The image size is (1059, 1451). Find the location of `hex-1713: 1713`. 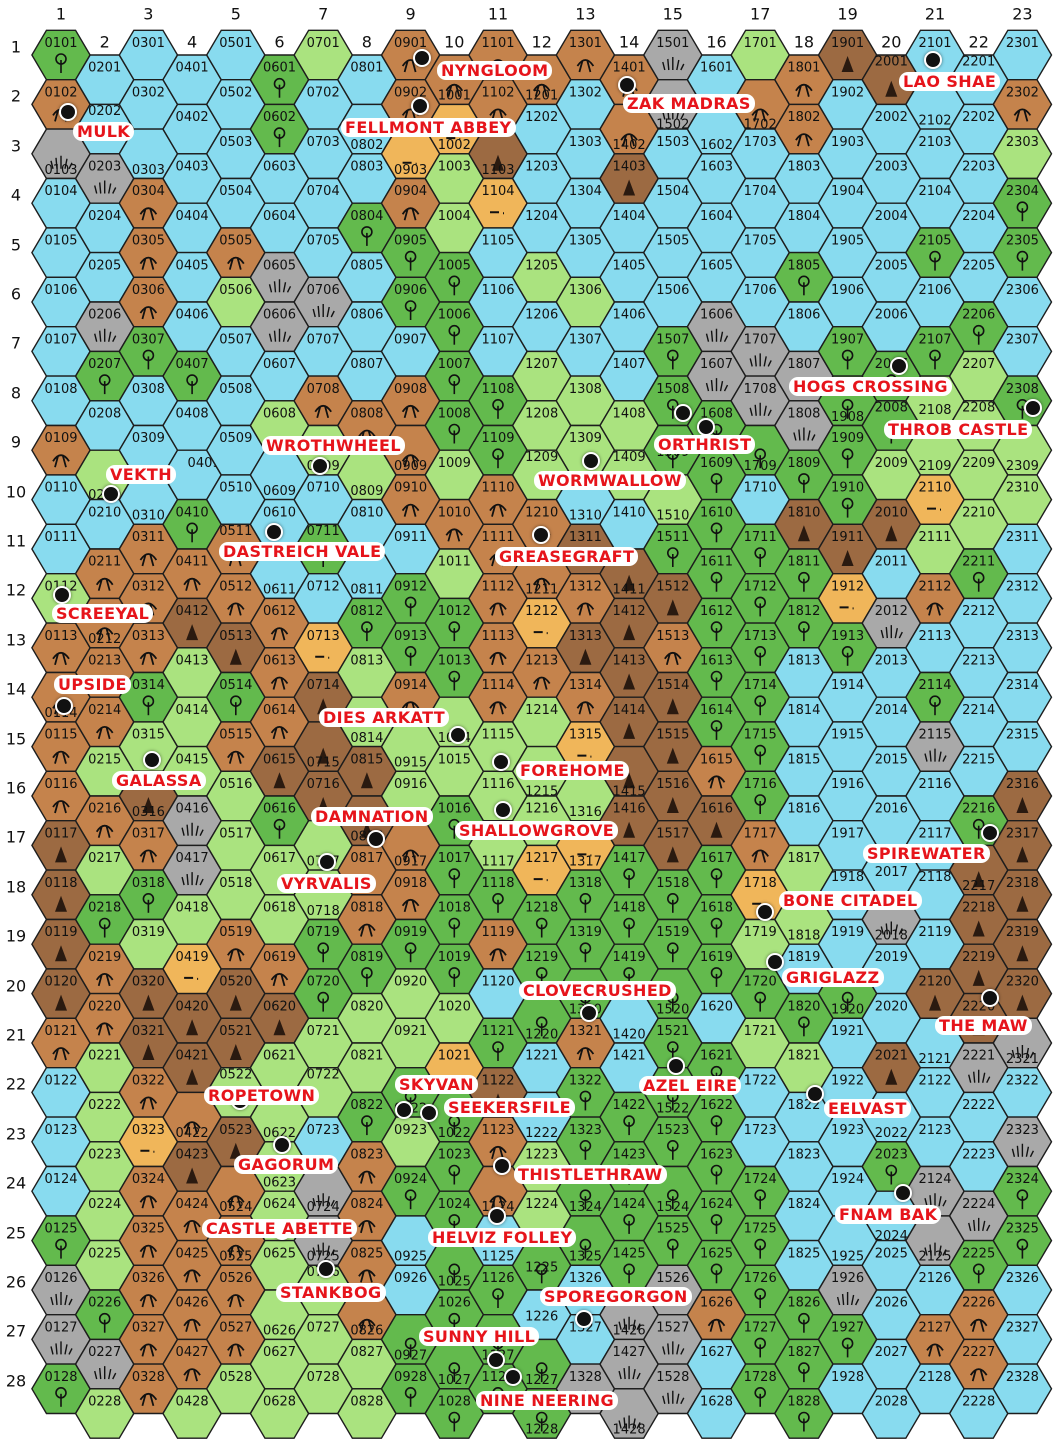

hex-1713: 1713 is located at coordinates (760, 648).